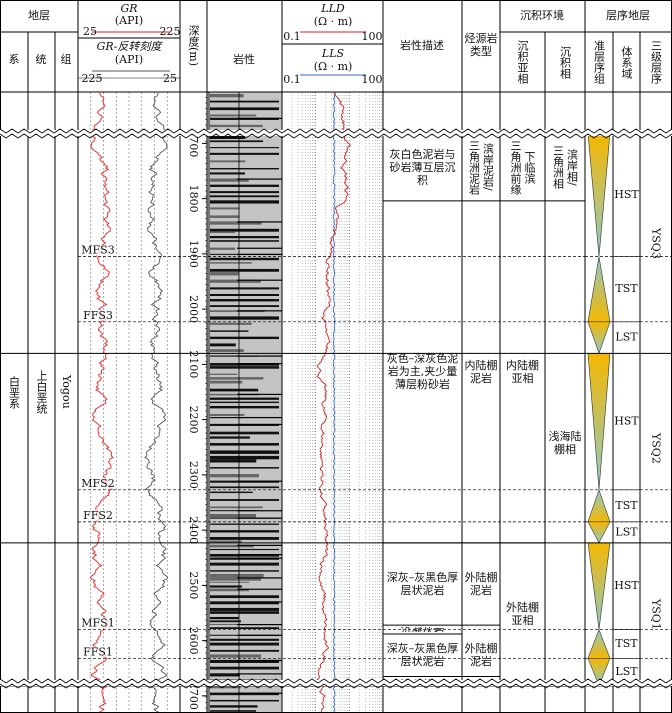  What do you see at coordinates (193, 420) in the screenshot?
I see `depth-label: 2200` at bounding box center [193, 420].